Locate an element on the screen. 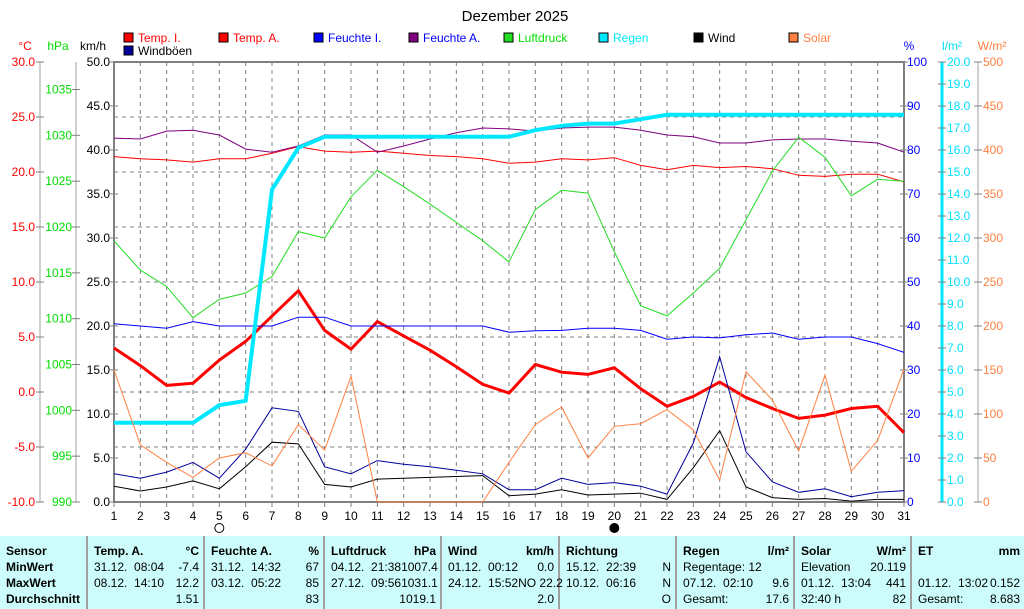 This screenshot has width=1024, height=609. x-tick-label: 18 is located at coordinates (562, 516).